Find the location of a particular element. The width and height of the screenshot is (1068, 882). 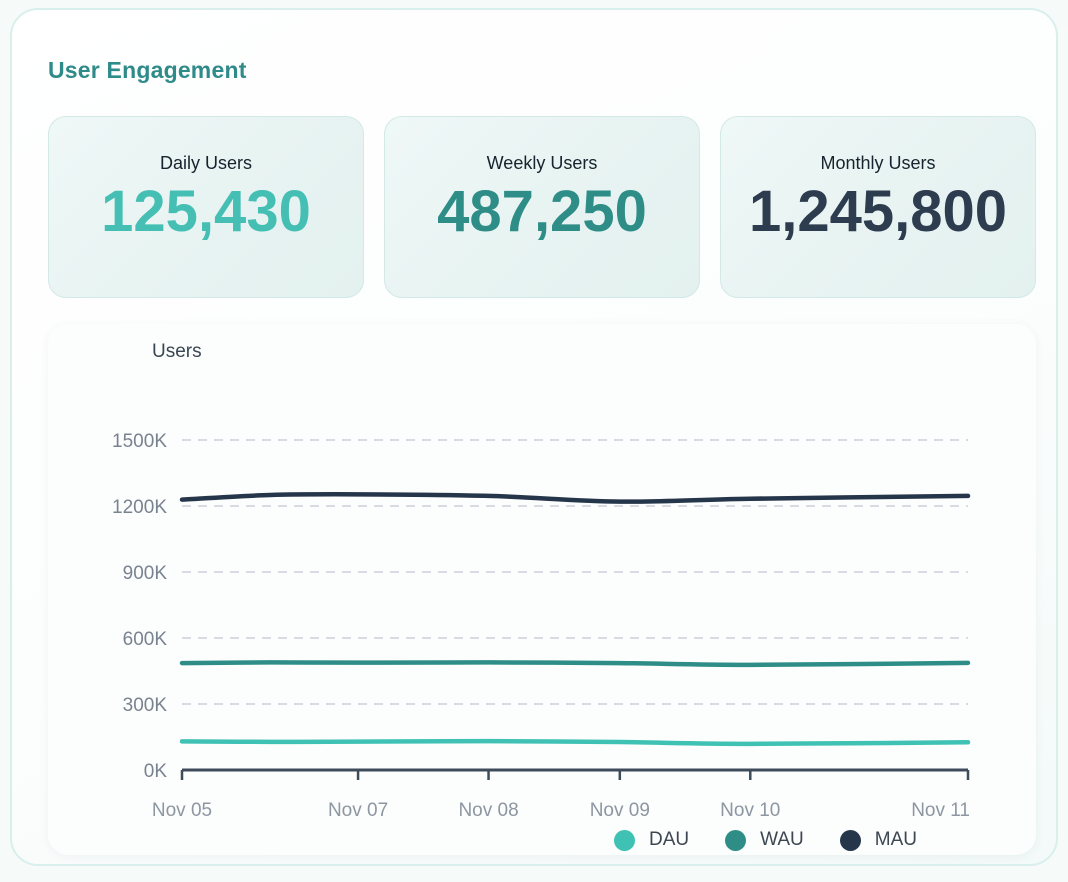

dau-legend-dot-icon is located at coordinates (624, 840).